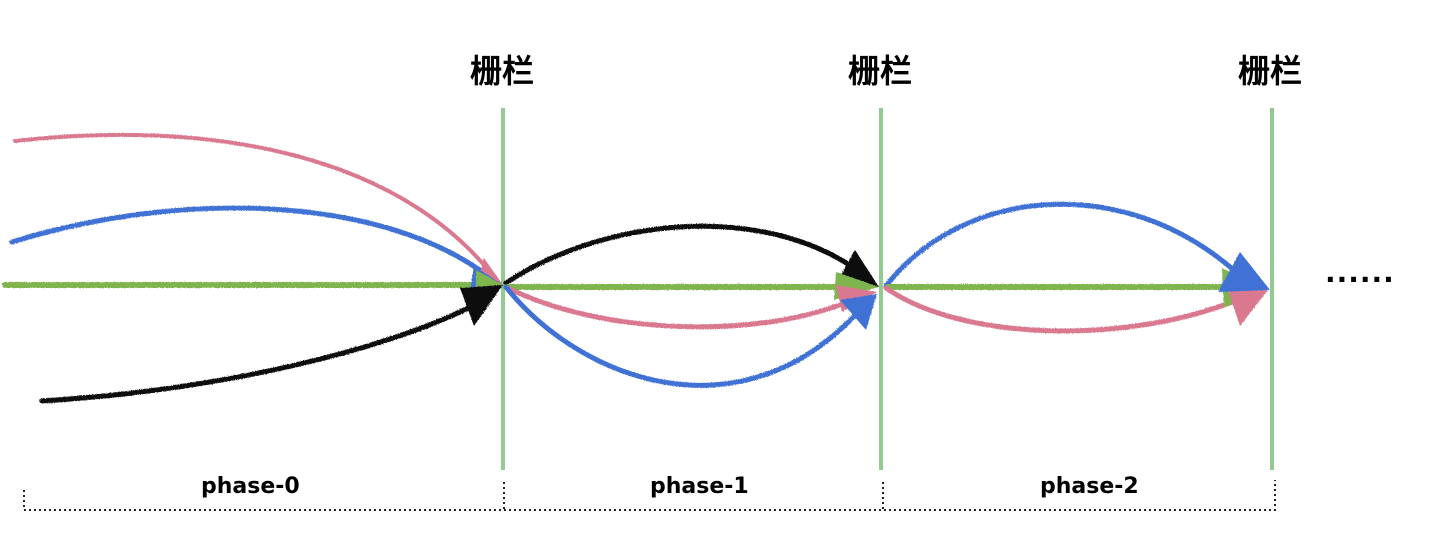 This screenshot has height=556, width=1448. I want to click on phase-label-0: phase-0, so click(250, 486).